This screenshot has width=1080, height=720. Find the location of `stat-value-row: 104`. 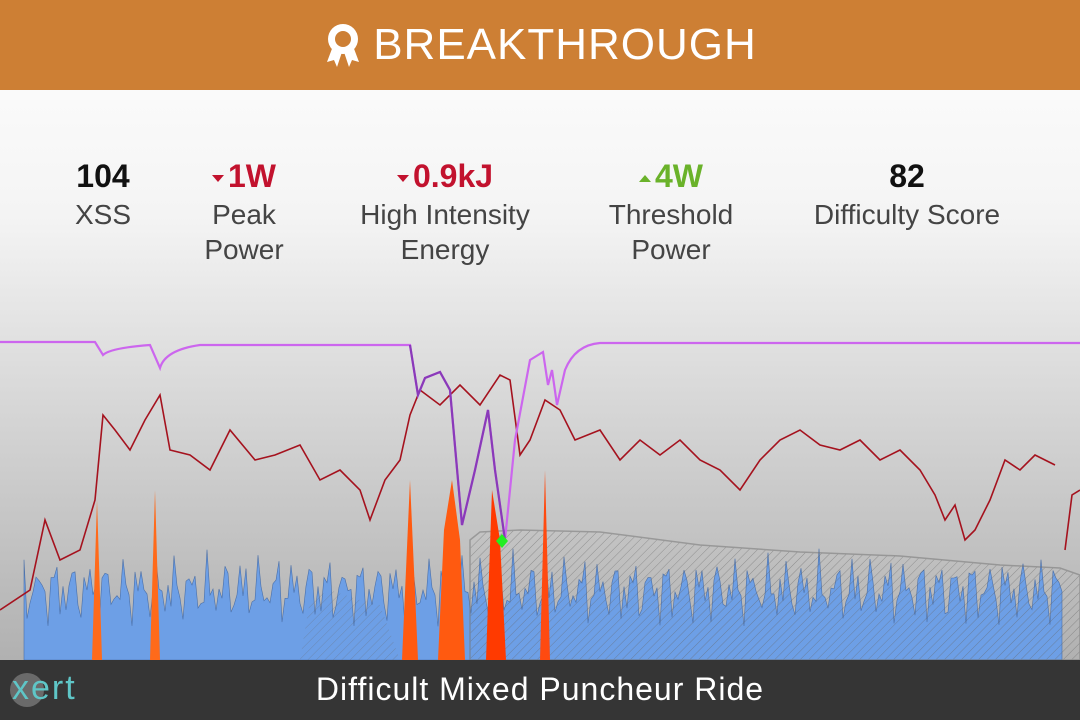

stat-value-row: 104 is located at coordinates (103, 176).